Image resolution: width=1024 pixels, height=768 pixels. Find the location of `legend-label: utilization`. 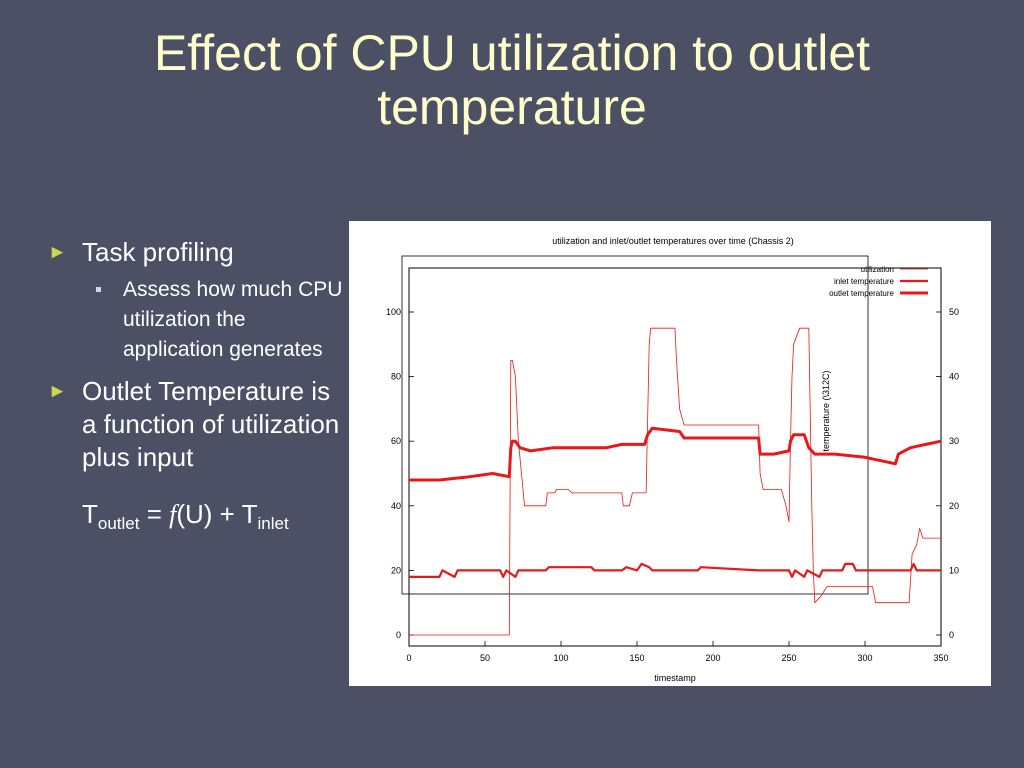

legend-label: utilization is located at coordinates (877, 269).